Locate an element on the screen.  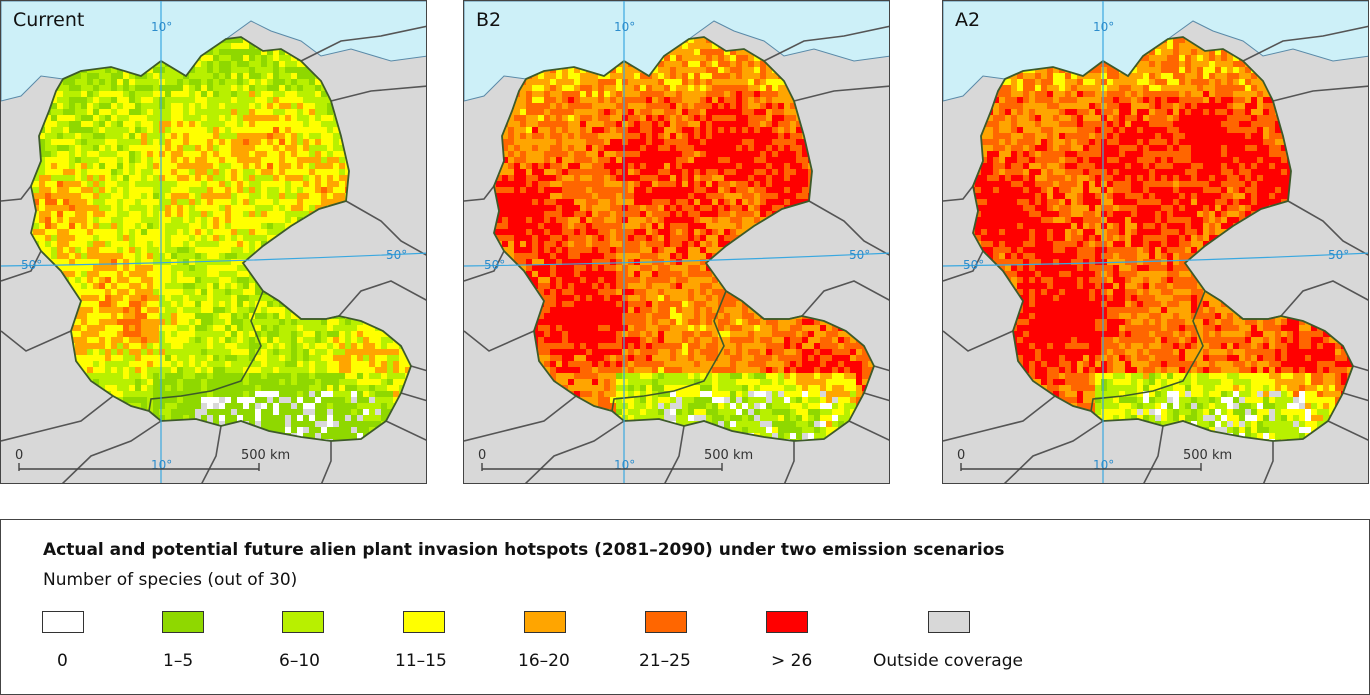
legend-label-21-25: 21–25 is located at coordinates (665, 661).